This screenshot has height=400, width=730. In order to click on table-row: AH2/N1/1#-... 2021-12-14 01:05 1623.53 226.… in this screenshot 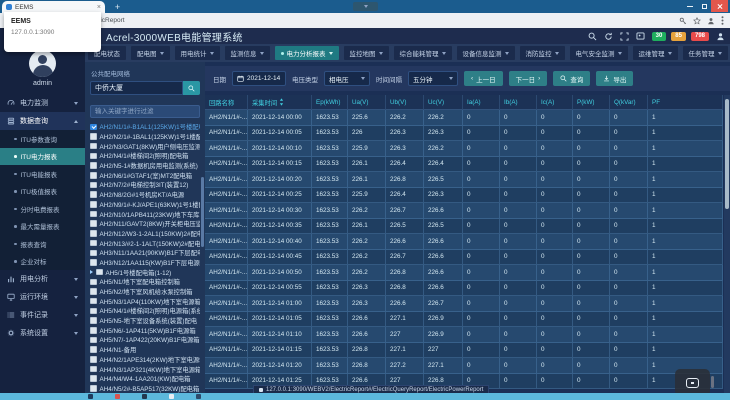, I will do `click(464, 319)`.